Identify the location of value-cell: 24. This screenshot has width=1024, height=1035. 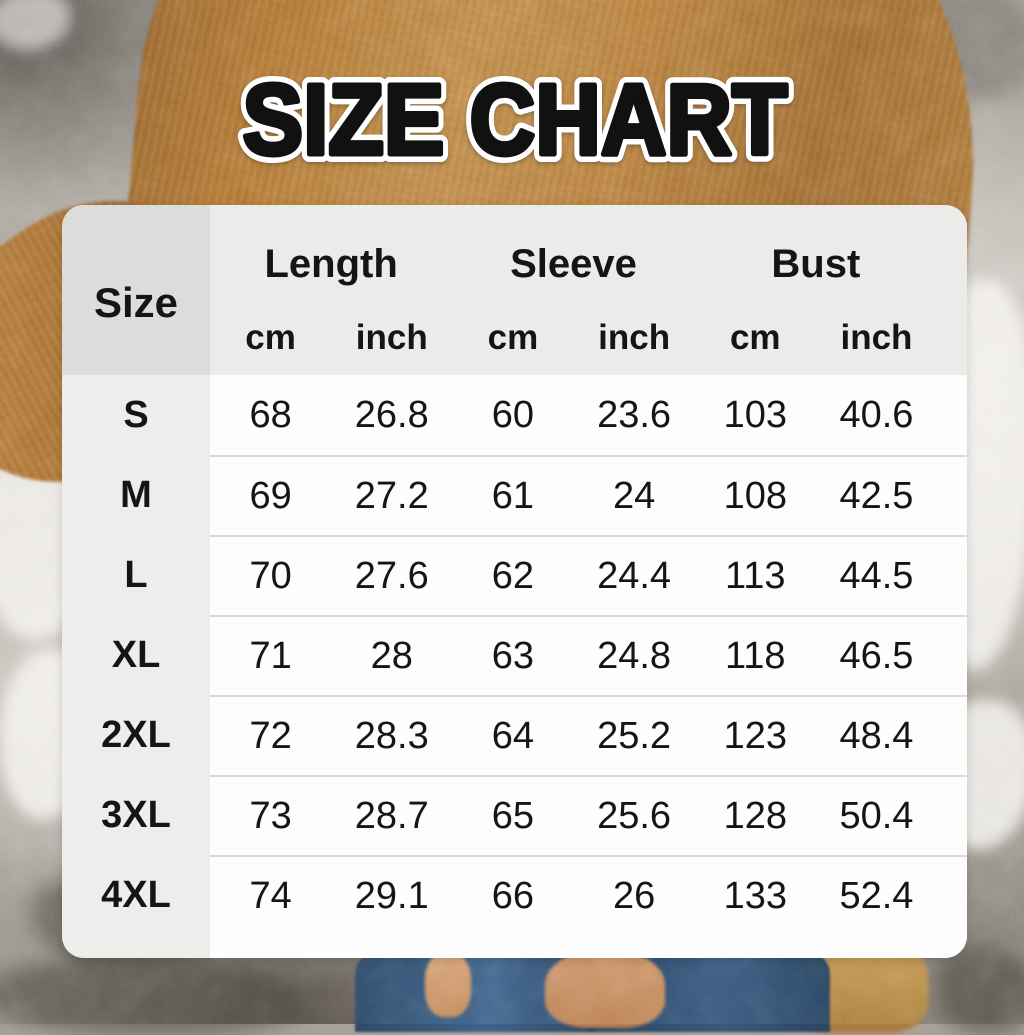
(634, 495).